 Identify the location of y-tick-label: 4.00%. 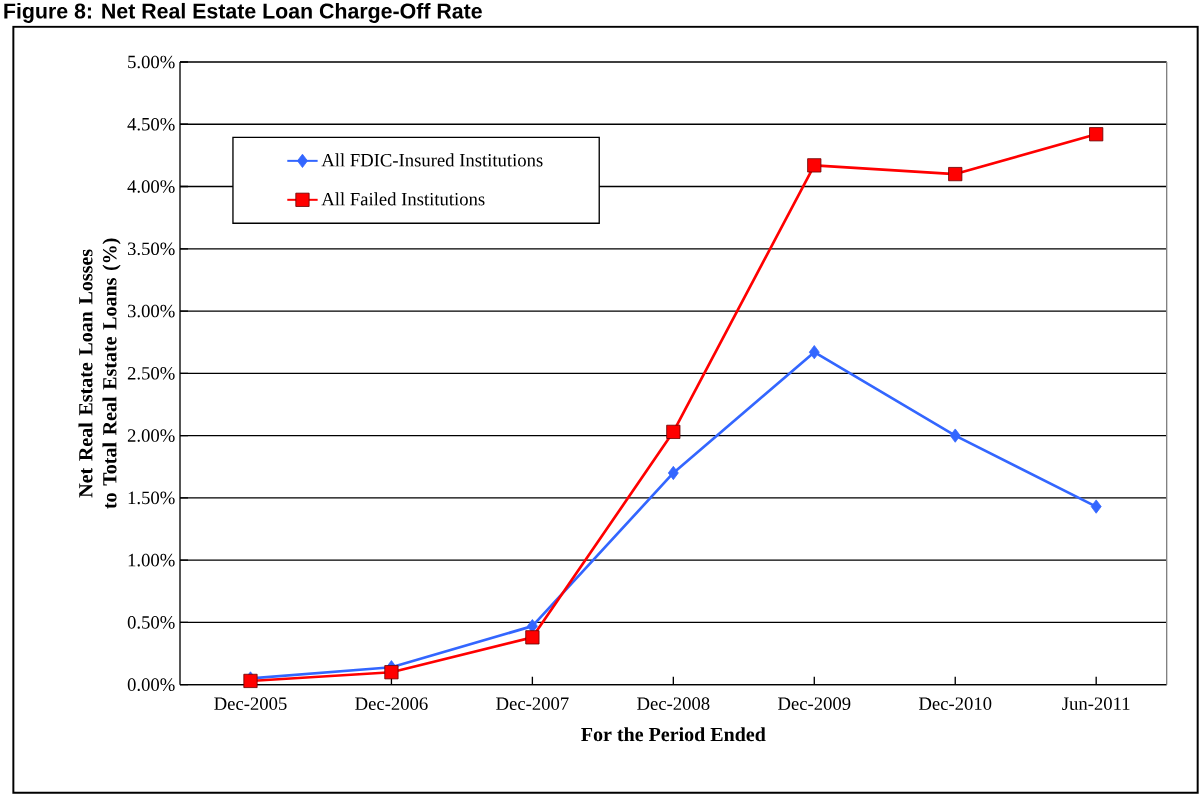
(151, 186).